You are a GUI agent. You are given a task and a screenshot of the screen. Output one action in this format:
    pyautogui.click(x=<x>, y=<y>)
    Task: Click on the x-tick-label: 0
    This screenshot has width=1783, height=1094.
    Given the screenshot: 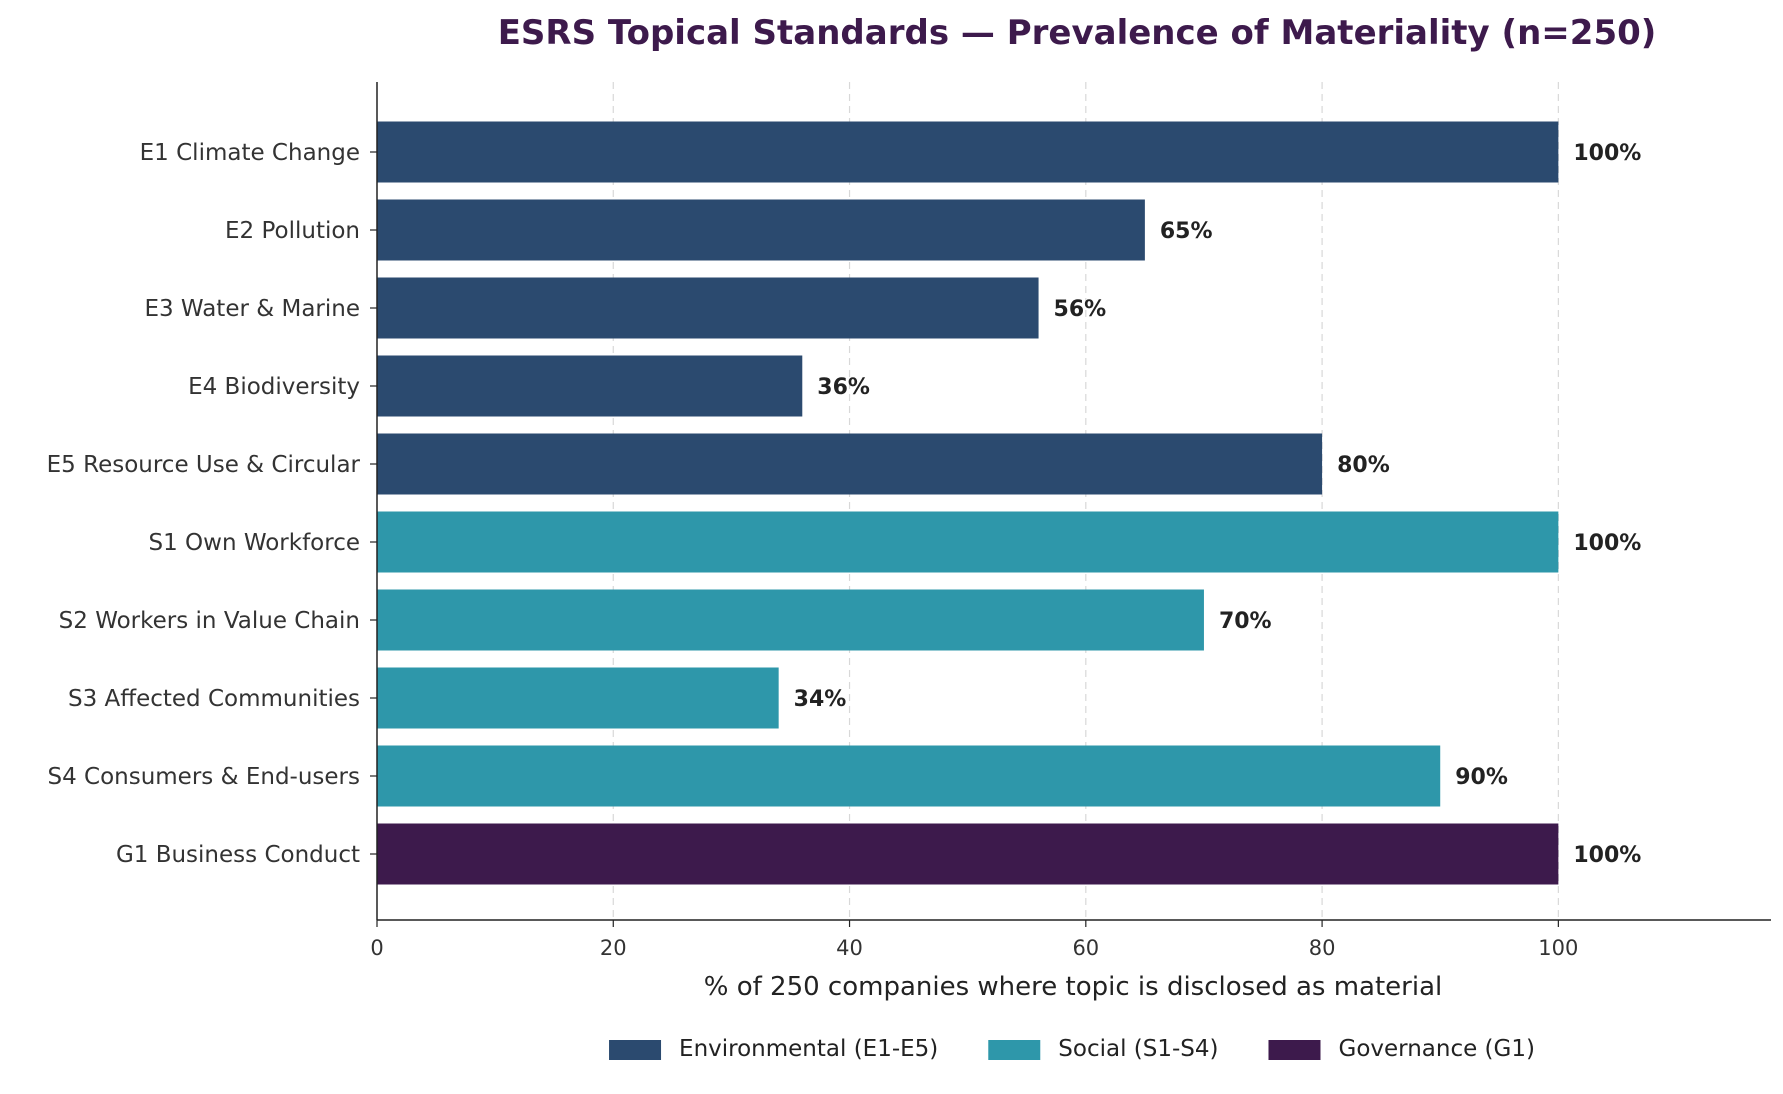 What is the action you would take?
    pyautogui.click(x=376, y=948)
    